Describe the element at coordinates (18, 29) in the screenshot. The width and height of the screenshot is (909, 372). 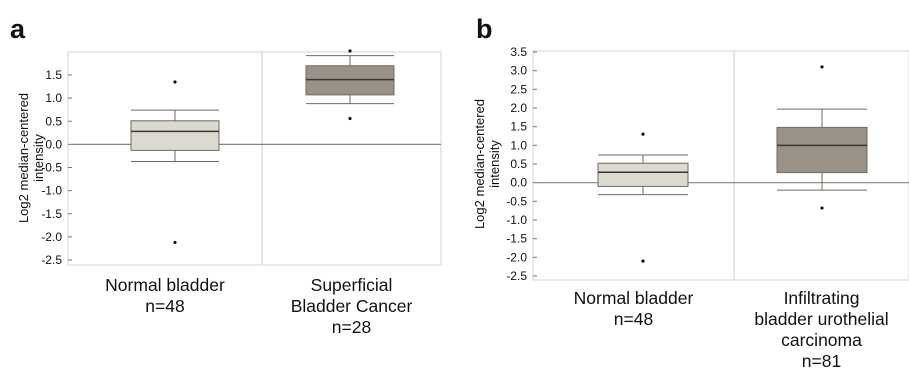
I see `panel-letter-a: a` at that location.